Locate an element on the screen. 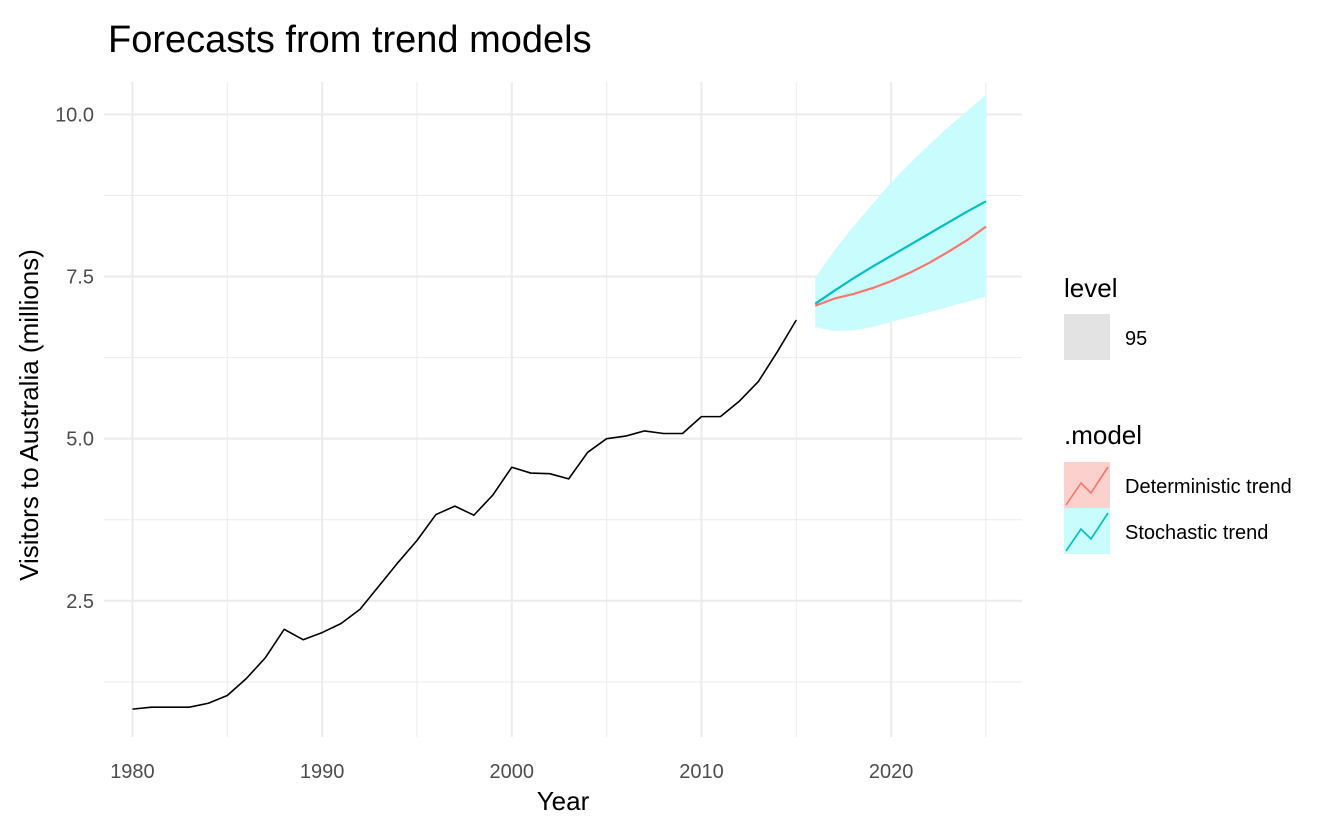 The height and width of the screenshot is (830, 1344). x-tick-label: 2020 is located at coordinates (891, 772).